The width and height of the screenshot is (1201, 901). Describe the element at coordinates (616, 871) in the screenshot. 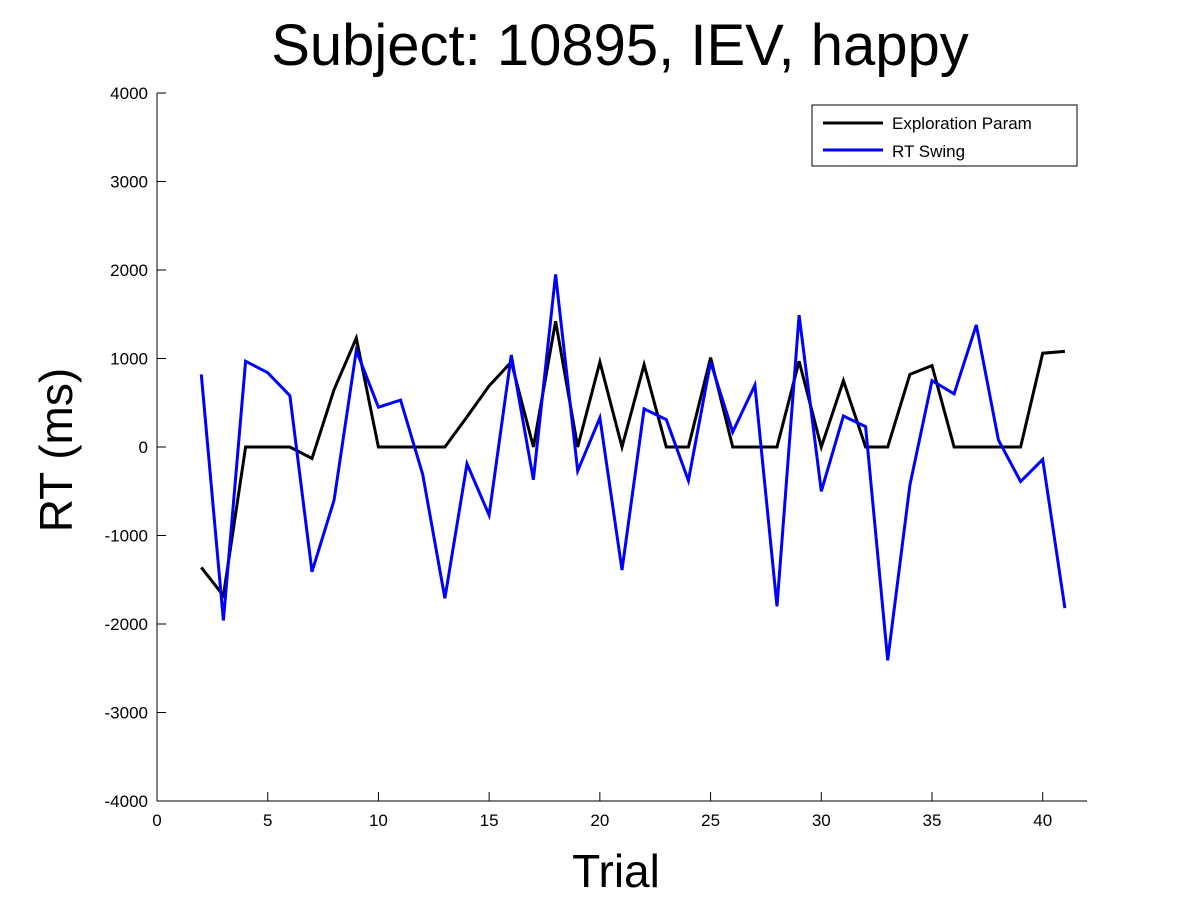

I see `x-axis-label: Trial` at that location.